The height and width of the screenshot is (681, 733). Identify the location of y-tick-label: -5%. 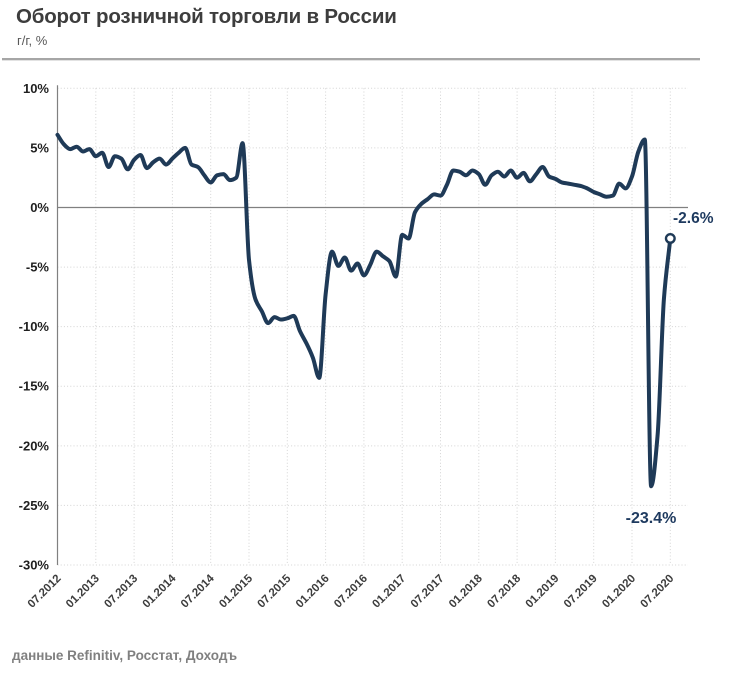
(38, 267).